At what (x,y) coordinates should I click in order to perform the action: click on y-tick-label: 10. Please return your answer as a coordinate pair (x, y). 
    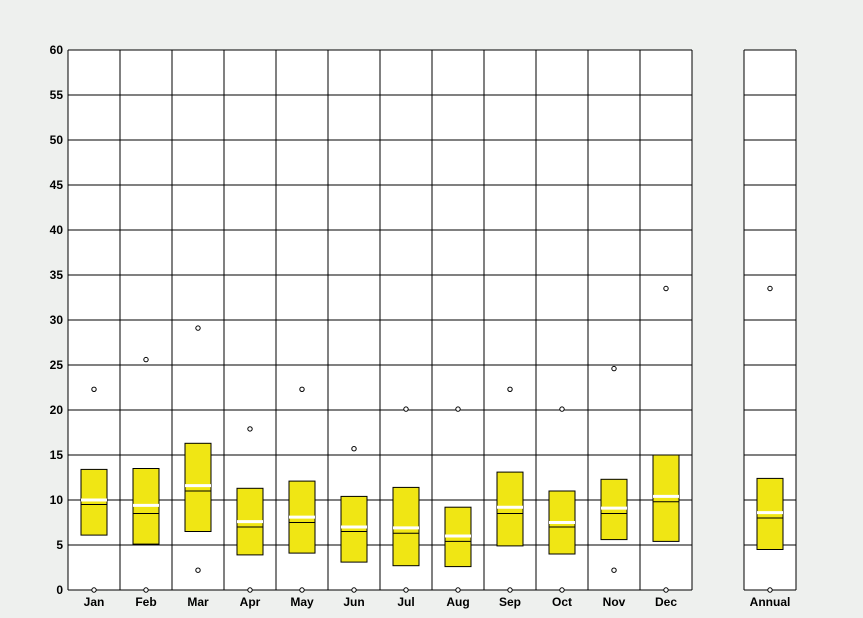
    Looking at the image, I should click on (57, 500).